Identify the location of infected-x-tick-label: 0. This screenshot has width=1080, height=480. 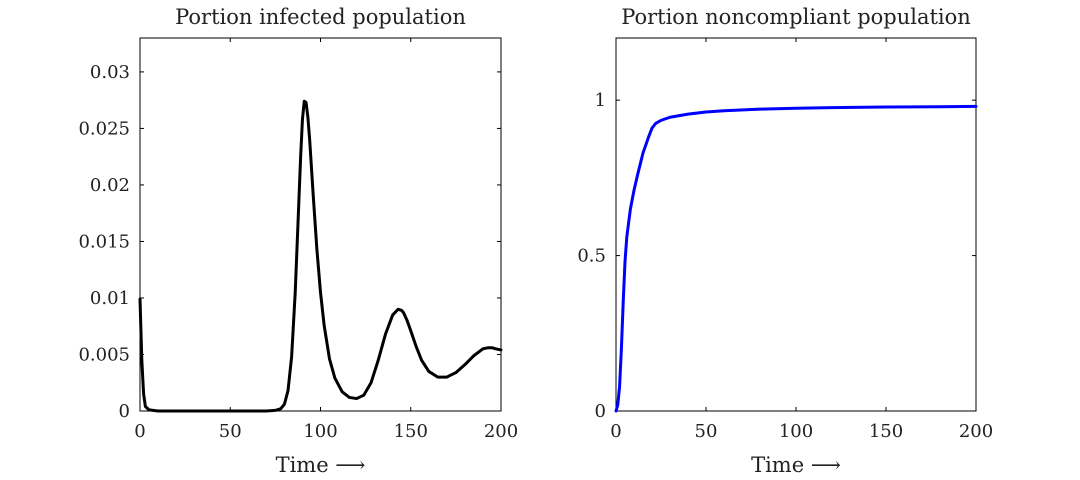
(139, 431).